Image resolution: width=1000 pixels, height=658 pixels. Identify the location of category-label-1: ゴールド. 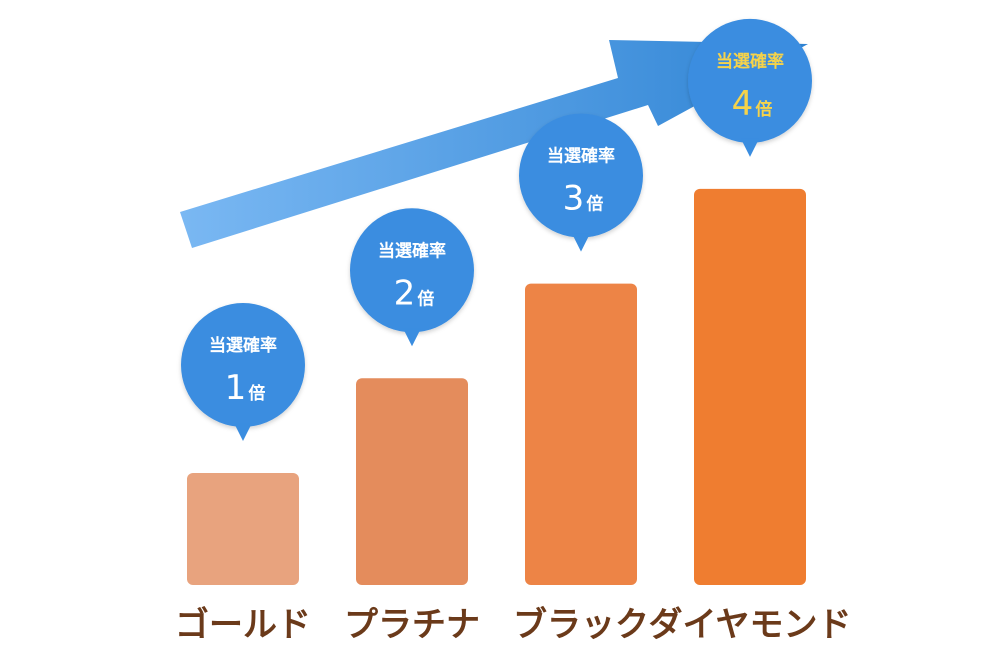
(243, 625).